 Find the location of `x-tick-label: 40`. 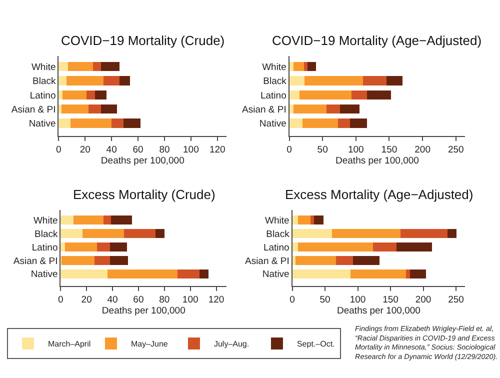

x-tick-label: 40 is located at coordinates (111, 150).